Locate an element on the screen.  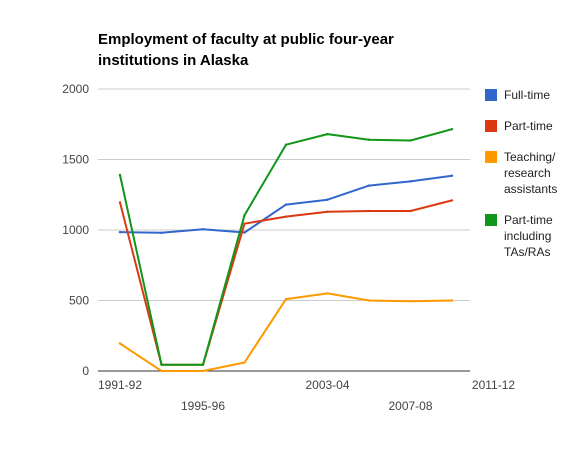
y-axis-tick-labels: 0 500 1000 1500 2000 is located at coordinates (75, 230).